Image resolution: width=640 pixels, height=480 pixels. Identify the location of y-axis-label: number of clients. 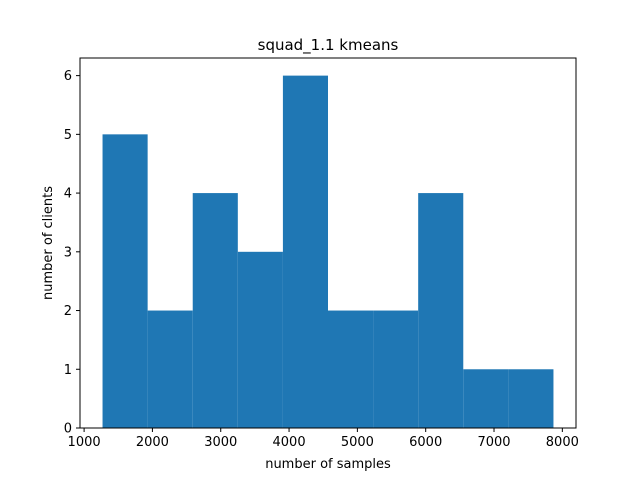
(48, 243).